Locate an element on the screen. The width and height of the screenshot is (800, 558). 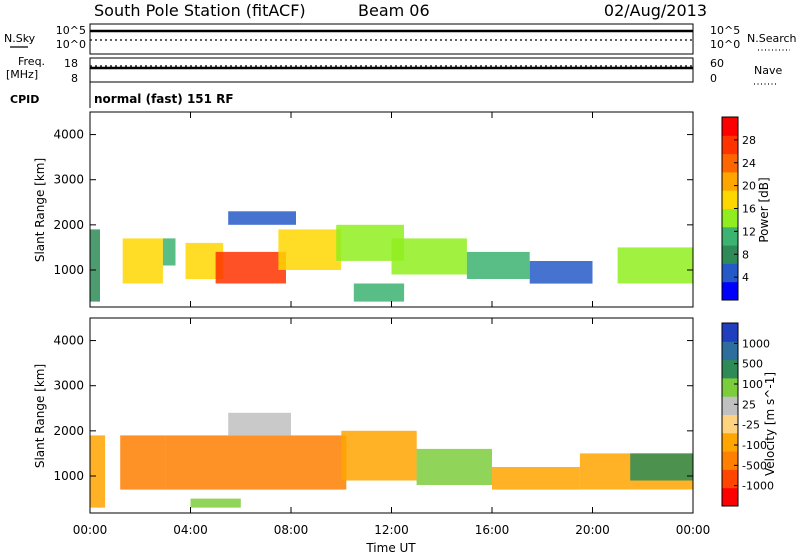
colorbar-tick-label: 12 is located at coordinates (749, 231).